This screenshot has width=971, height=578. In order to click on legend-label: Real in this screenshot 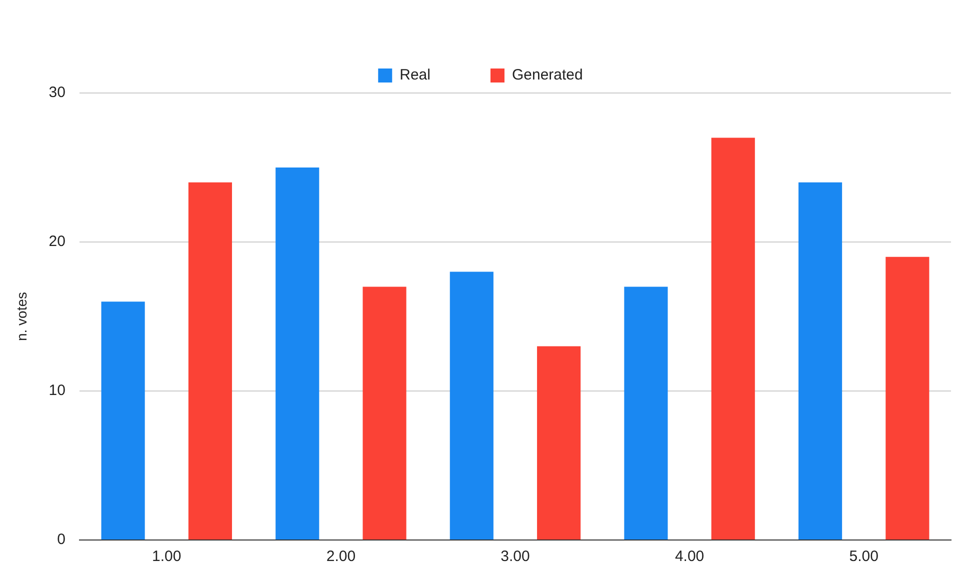, I will do `click(415, 75)`.